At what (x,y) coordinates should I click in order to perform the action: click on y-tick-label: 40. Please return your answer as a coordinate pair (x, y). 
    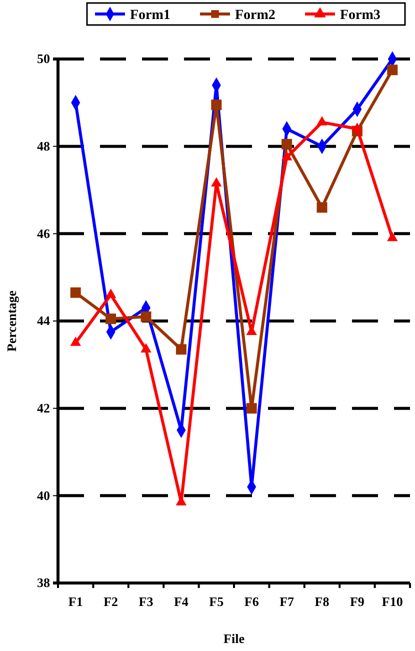
    Looking at the image, I should click on (43, 495).